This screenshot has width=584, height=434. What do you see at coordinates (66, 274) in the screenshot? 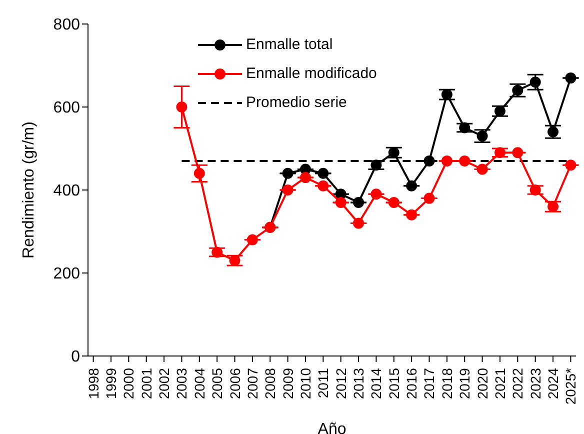
I see `y-tick-label: 200` at bounding box center [66, 274].